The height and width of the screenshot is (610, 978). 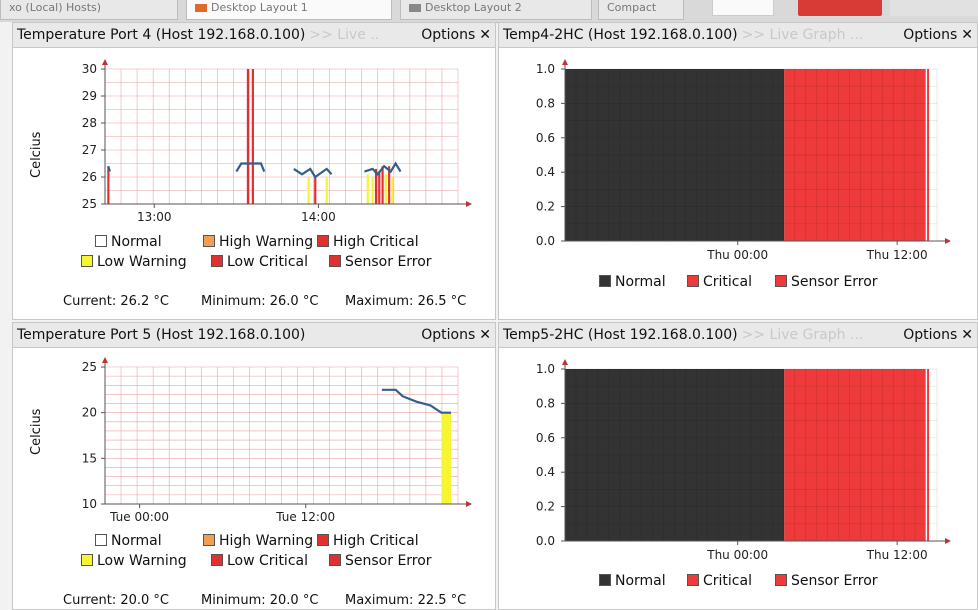 What do you see at coordinates (406, 301) in the screenshot?
I see `maximum-value: Maximum: 26.5 °C` at bounding box center [406, 301].